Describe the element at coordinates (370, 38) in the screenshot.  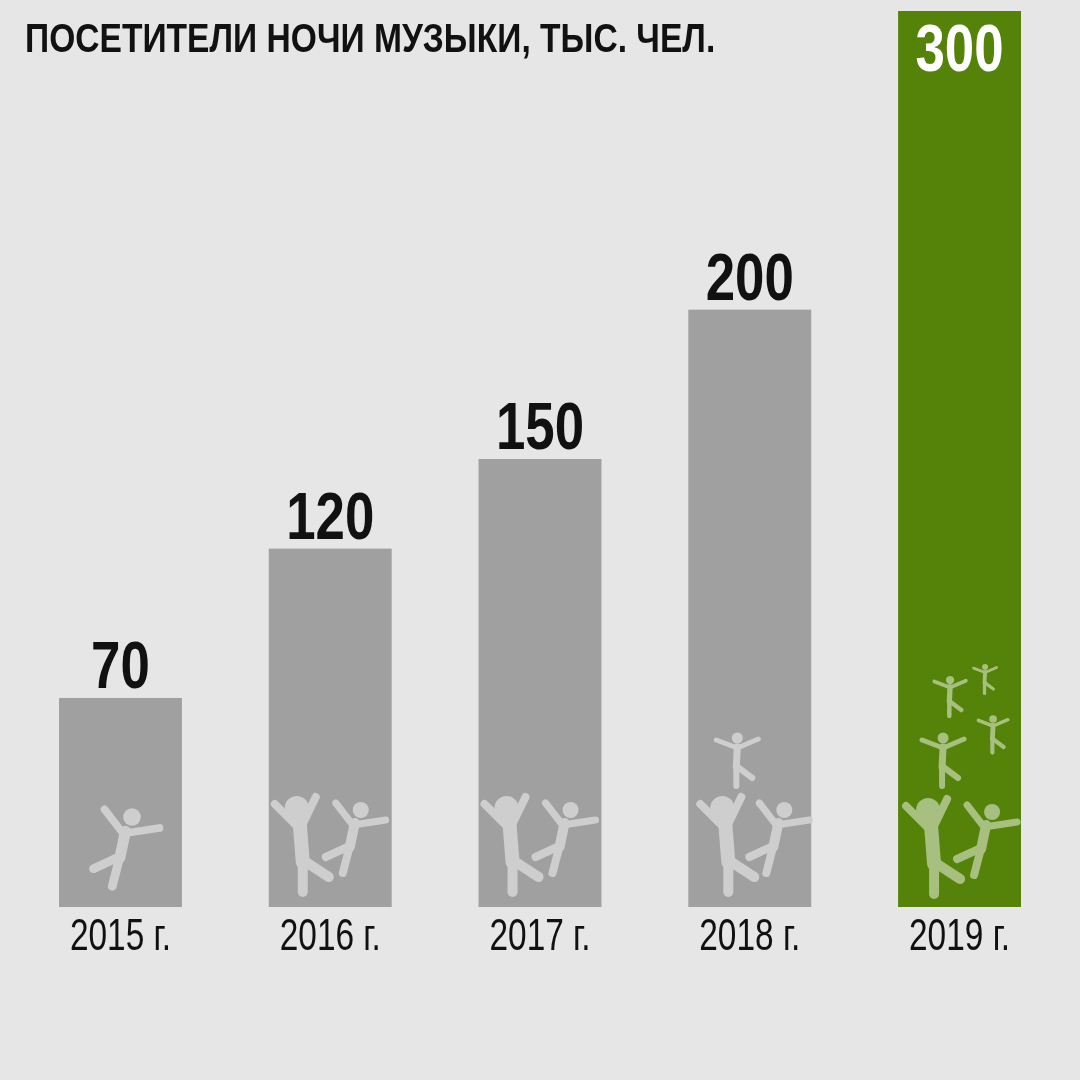
I see `chart-title: ПОСЕТИТЕЛИ НОЧИ МУЗЫКИ, ТЫС. ЧЕЛ.` at that location.